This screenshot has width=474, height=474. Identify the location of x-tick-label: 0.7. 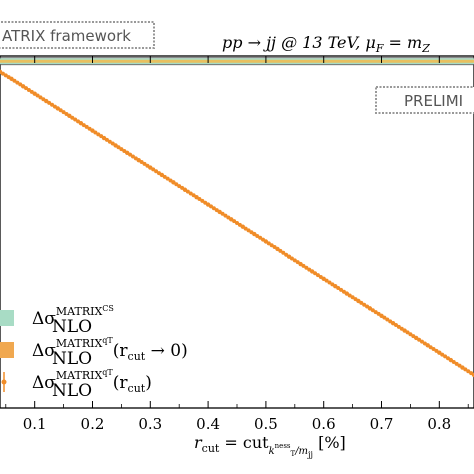
(382, 424).